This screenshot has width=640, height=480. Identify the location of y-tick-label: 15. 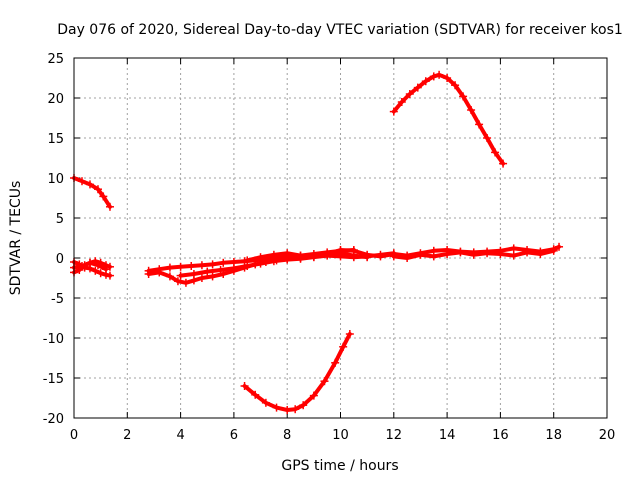
(55, 139).